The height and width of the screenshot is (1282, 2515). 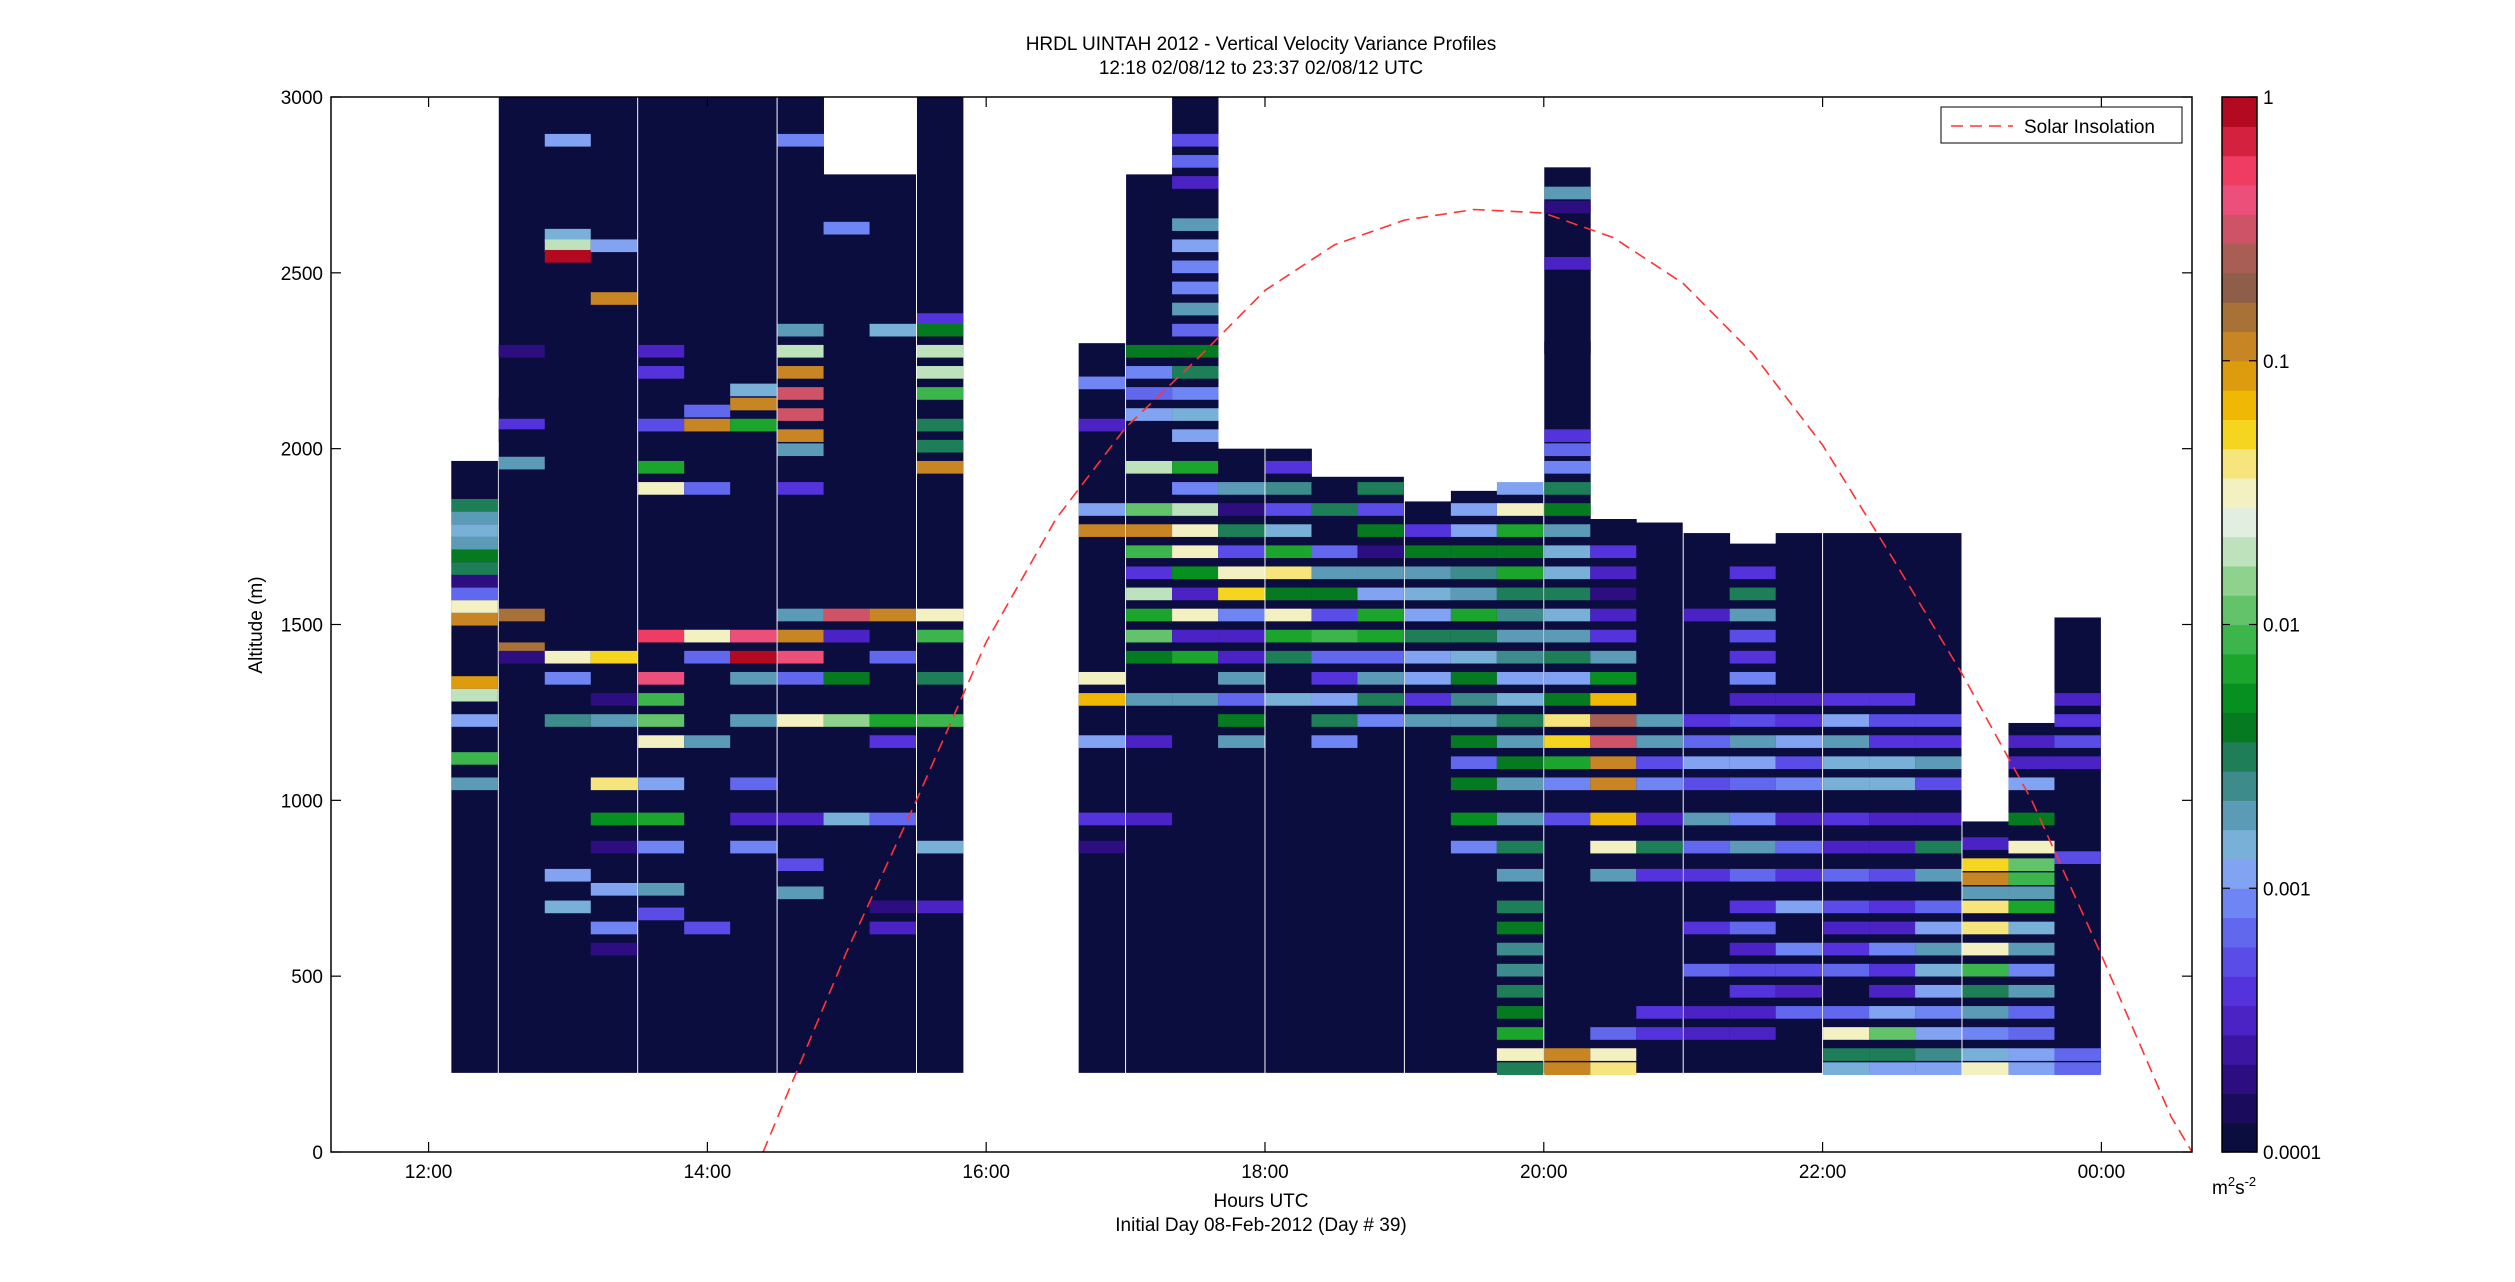 What do you see at coordinates (1823, 1172) in the screenshot?
I see `x-tick-label: 22:00` at bounding box center [1823, 1172].